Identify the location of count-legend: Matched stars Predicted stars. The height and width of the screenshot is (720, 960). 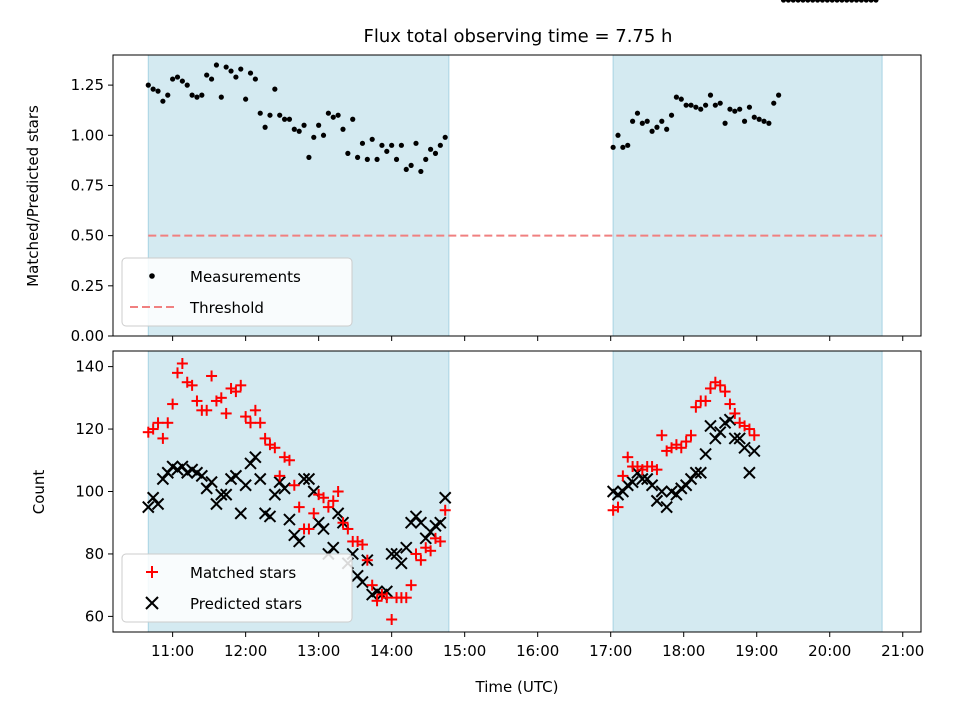
(237, 588).